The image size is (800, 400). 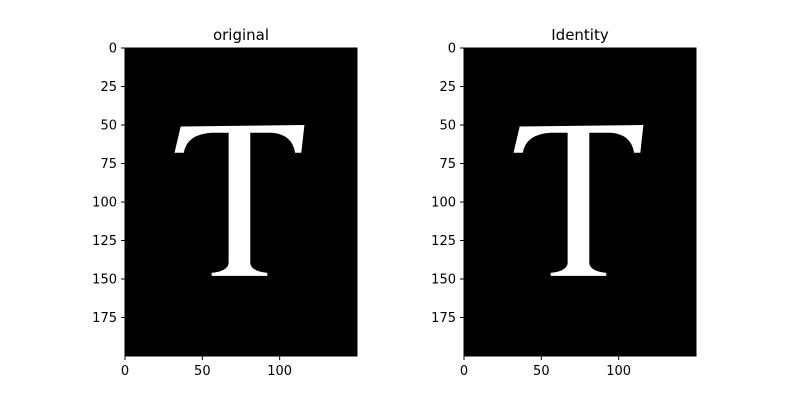 What do you see at coordinates (241, 35) in the screenshot?
I see `panel-title: original` at bounding box center [241, 35].